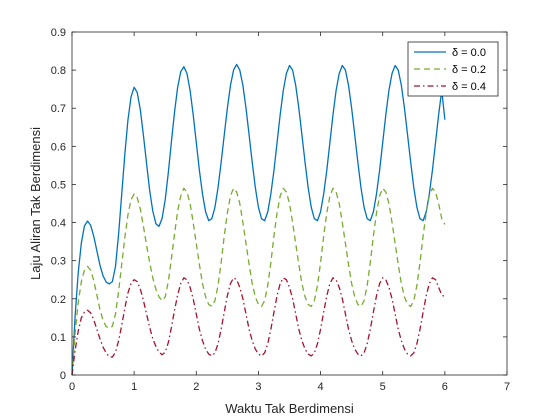 The image size is (560, 420). What do you see at coordinates (383, 387) in the screenshot?
I see `x-tick-label: 5` at bounding box center [383, 387].